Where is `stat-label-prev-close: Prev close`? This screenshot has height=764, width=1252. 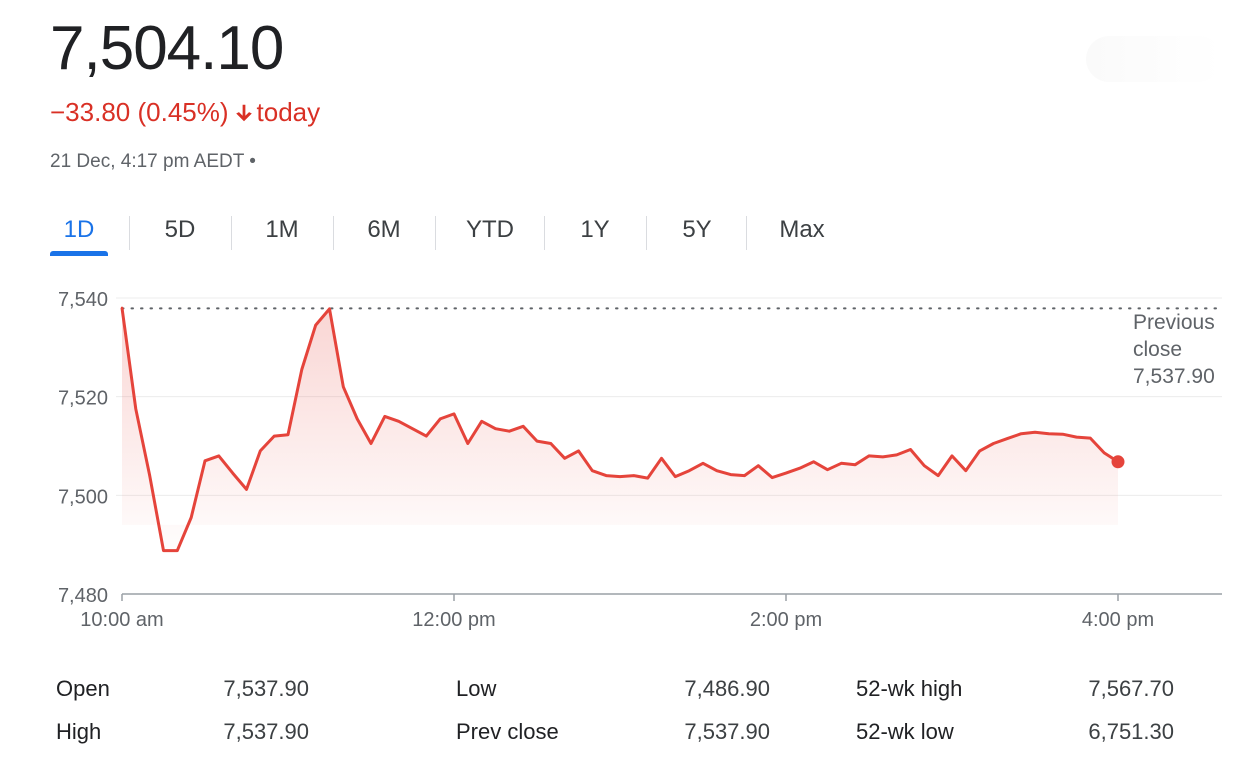
stat-label-prev-close: Prev close is located at coordinates (507, 731).